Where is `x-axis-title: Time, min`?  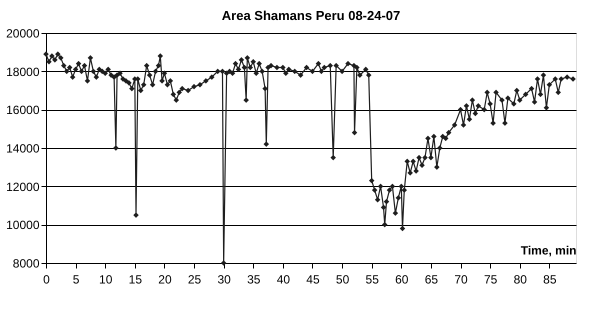 x-axis-title: Time, min is located at coordinates (548, 251).